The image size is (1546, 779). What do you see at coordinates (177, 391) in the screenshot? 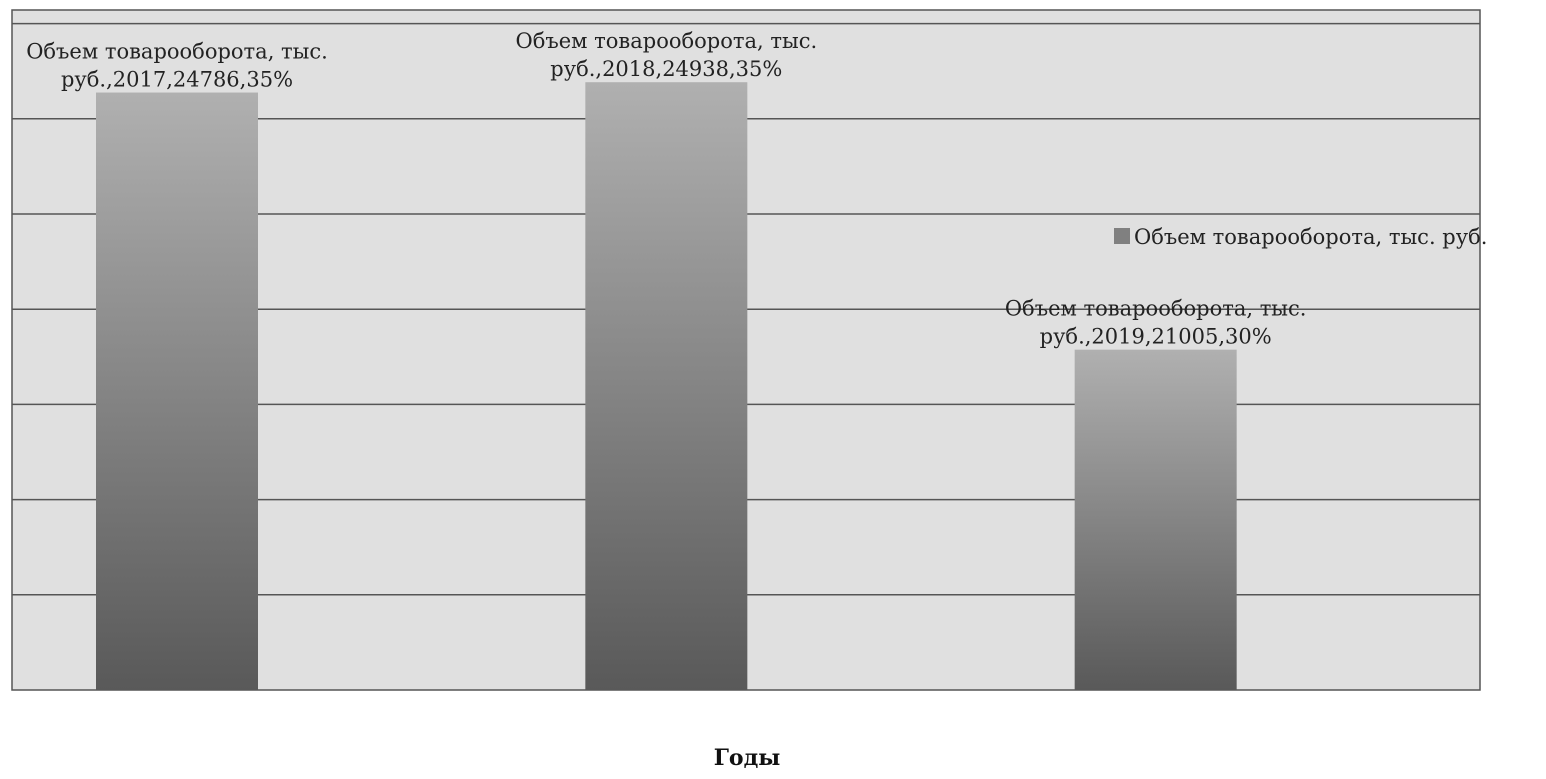
I see `bar-2017` at bounding box center [177, 391].